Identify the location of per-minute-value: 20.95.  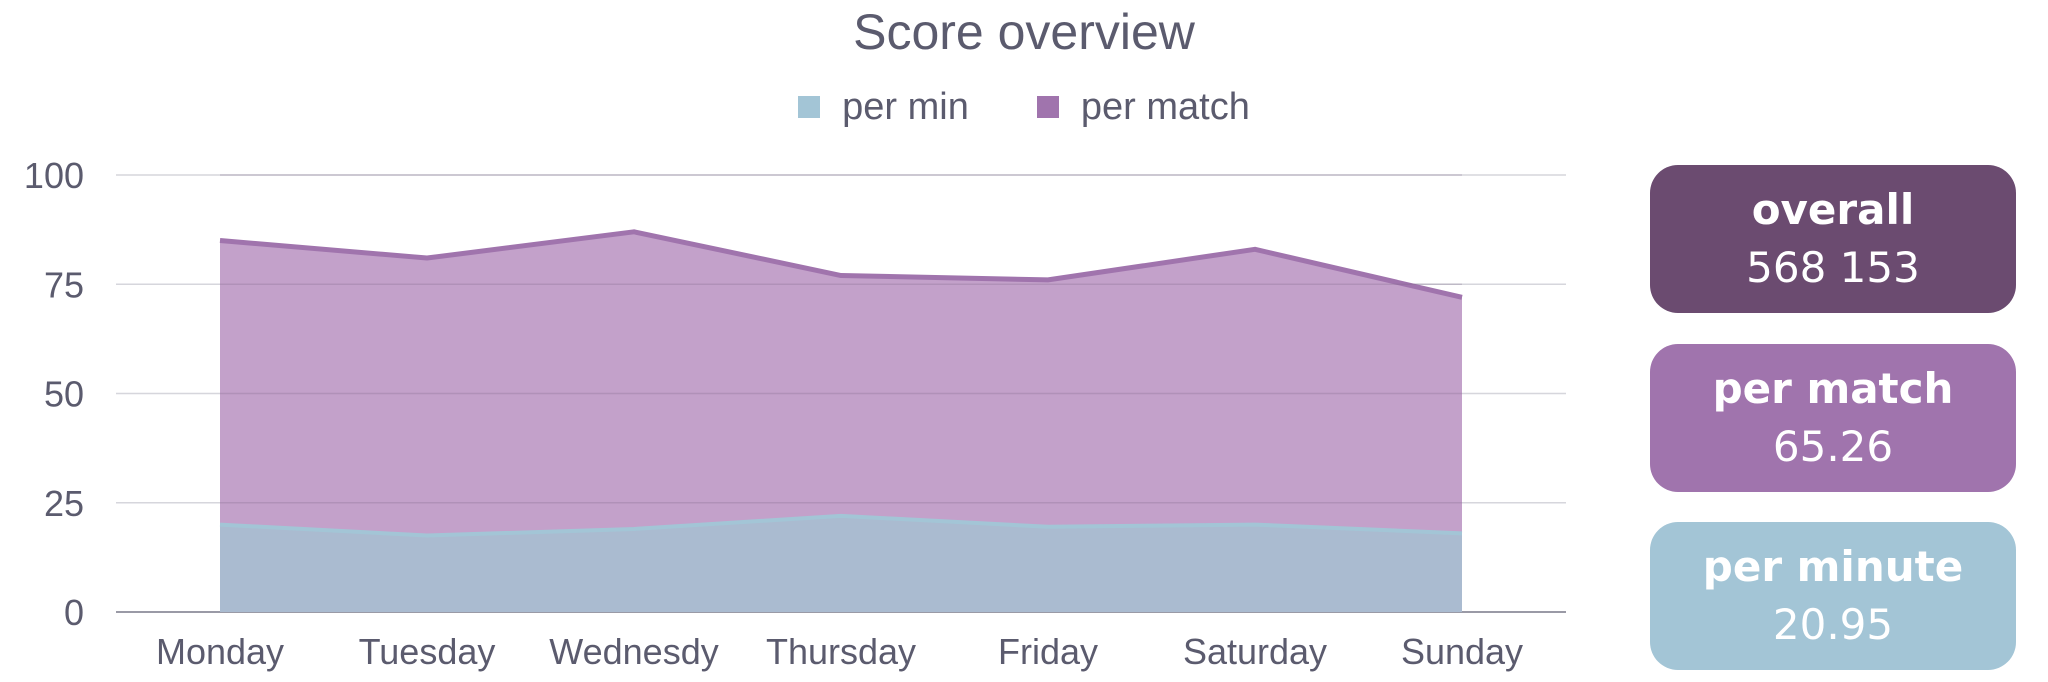
(1833, 624).